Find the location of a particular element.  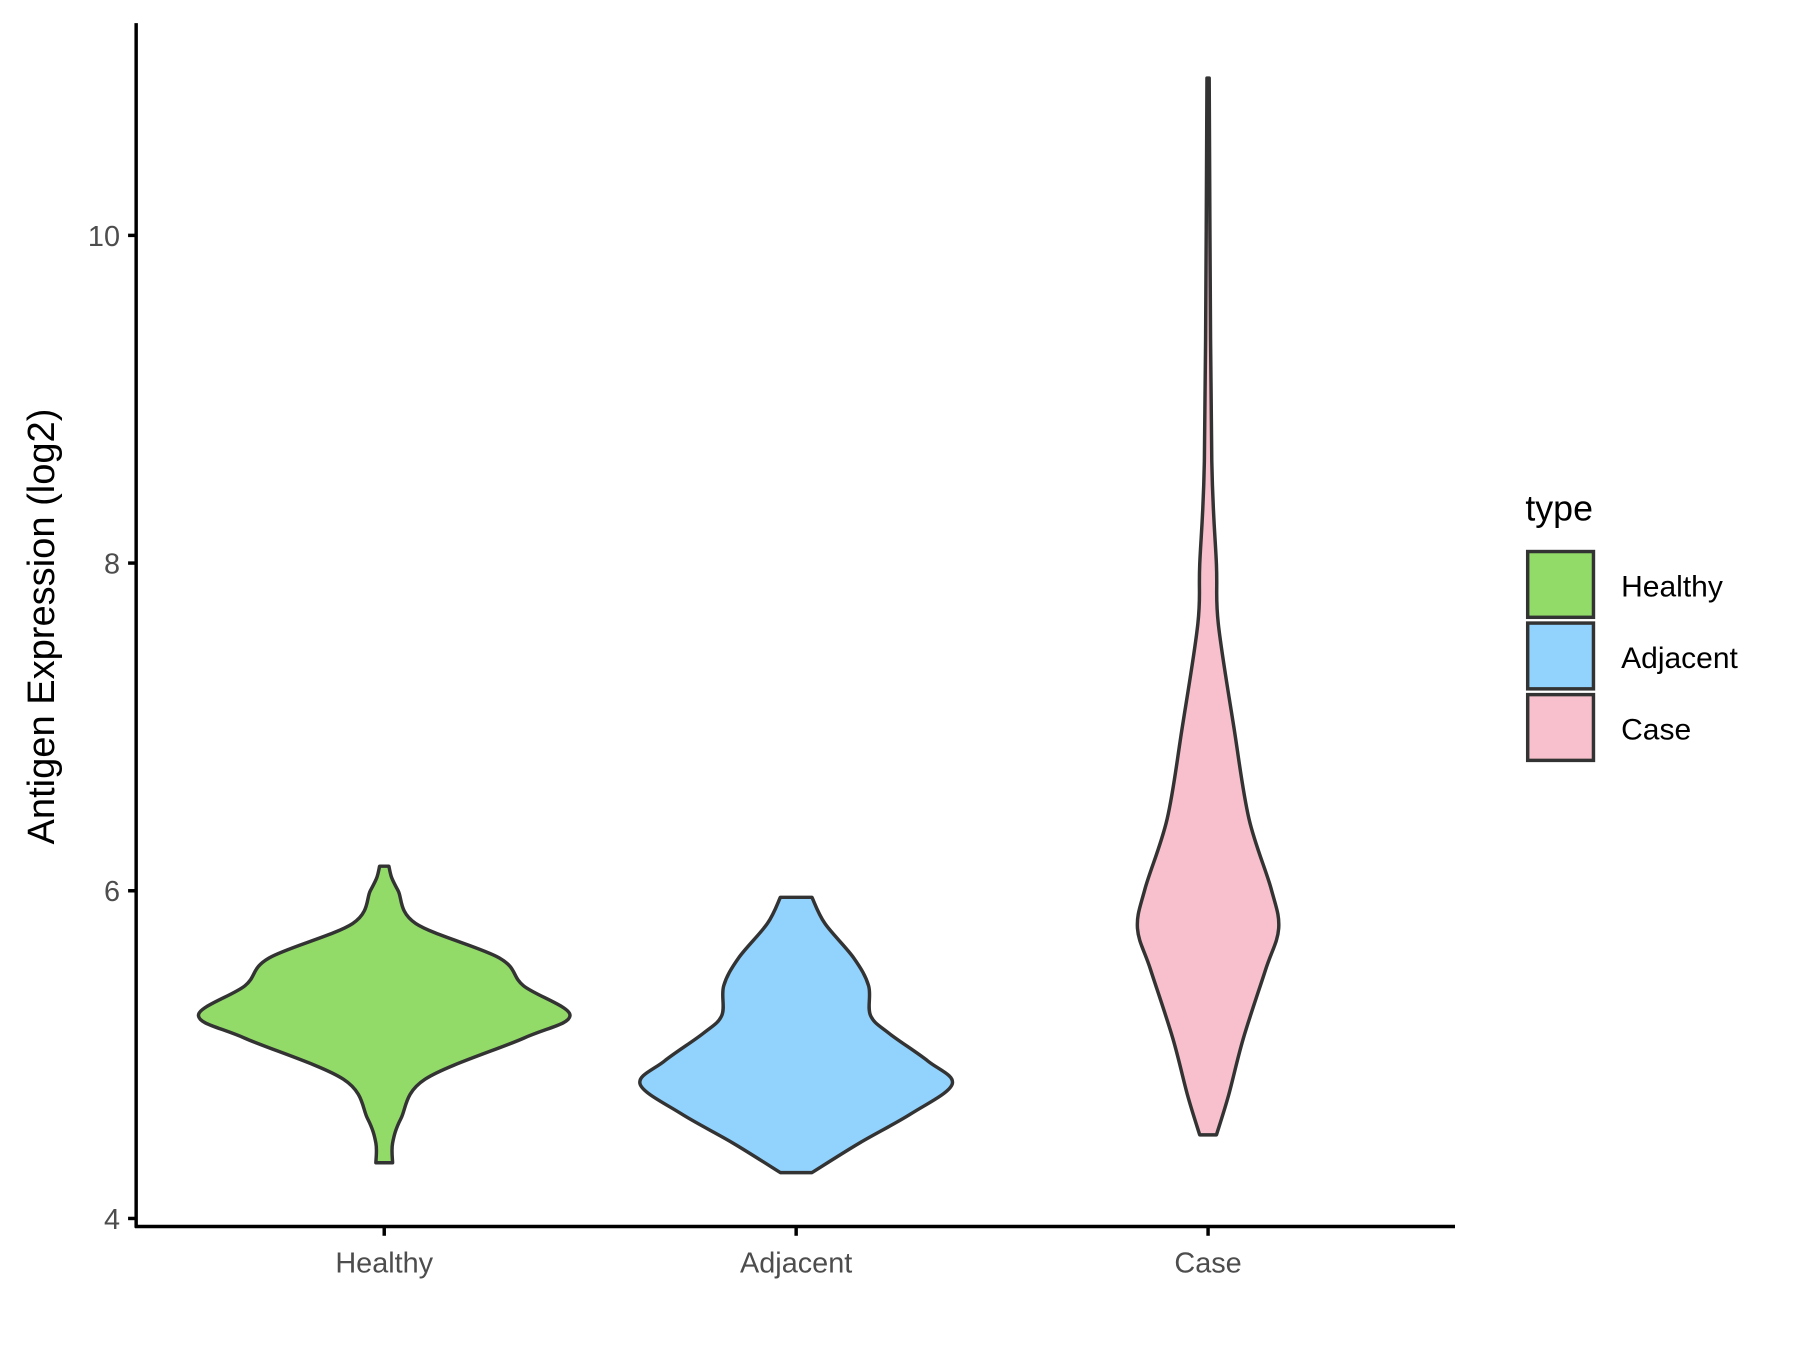

legend: type Healthy Adjacent Case is located at coordinates (1632, 625).